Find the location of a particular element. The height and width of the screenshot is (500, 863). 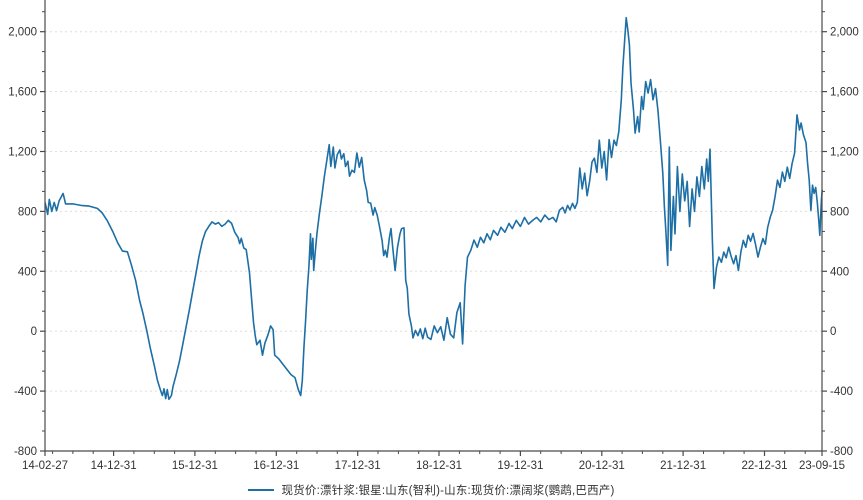

x-axis-label: 14-02-27 is located at coordinates (45, 466).